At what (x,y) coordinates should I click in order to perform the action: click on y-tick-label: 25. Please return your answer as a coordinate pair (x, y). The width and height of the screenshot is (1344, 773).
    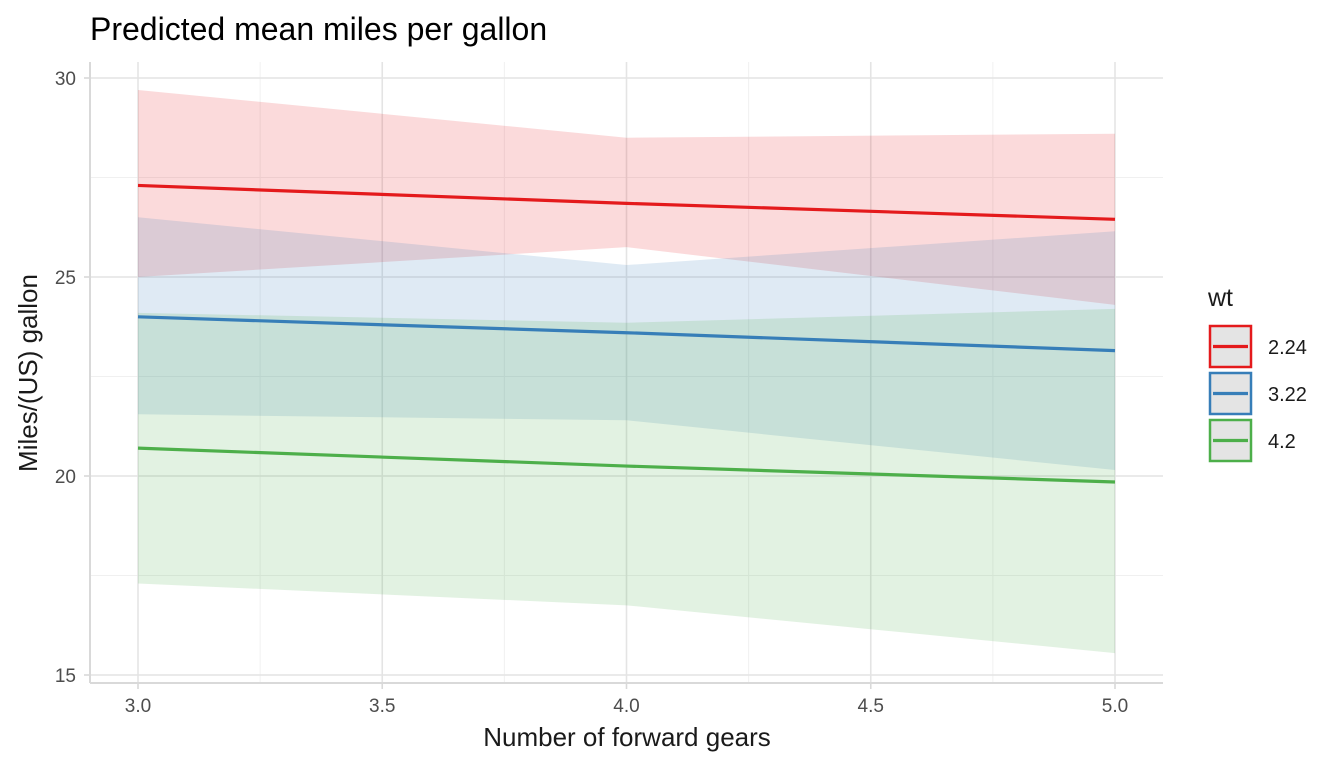
    Looking at the image, I should click on (65, 278).